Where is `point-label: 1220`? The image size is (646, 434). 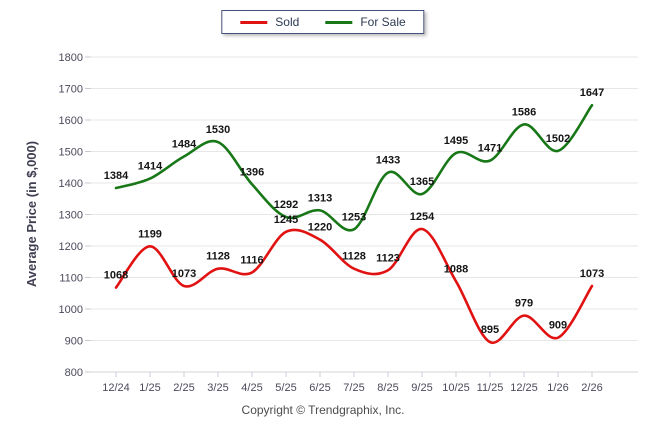
point-label: 1220 is located at coordinates (320, 228).